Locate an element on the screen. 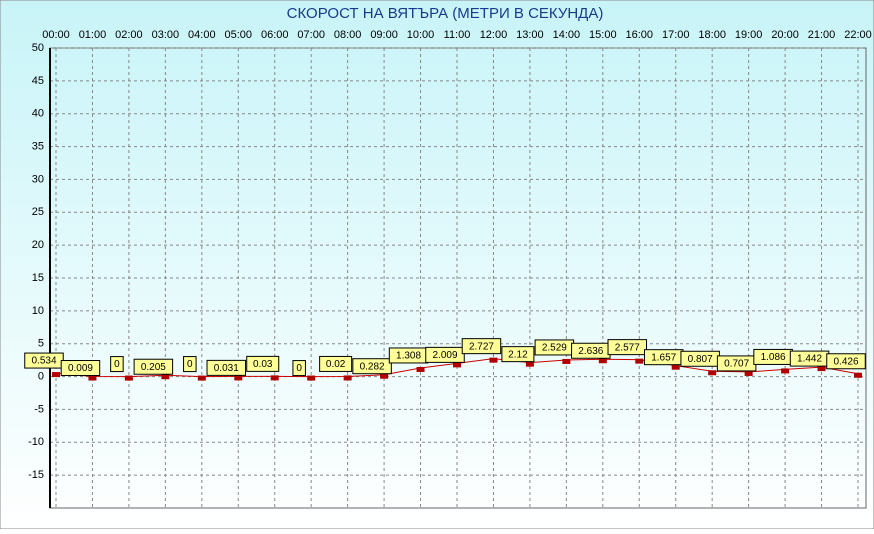 Image resolution: width=874 pixels, height=534 pixels. y-tick-label: 0 is located at coordinates (41, 376).